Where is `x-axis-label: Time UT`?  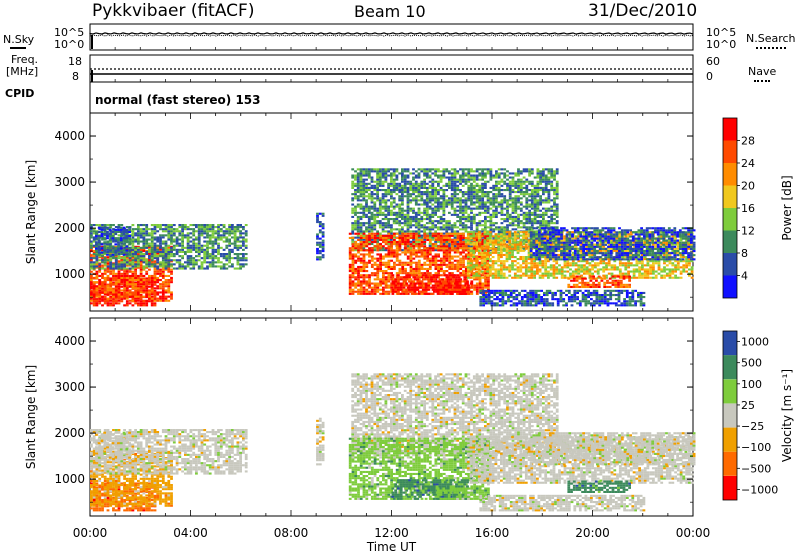
x-axis-label: Time UT is located at coordinates (391, 547).